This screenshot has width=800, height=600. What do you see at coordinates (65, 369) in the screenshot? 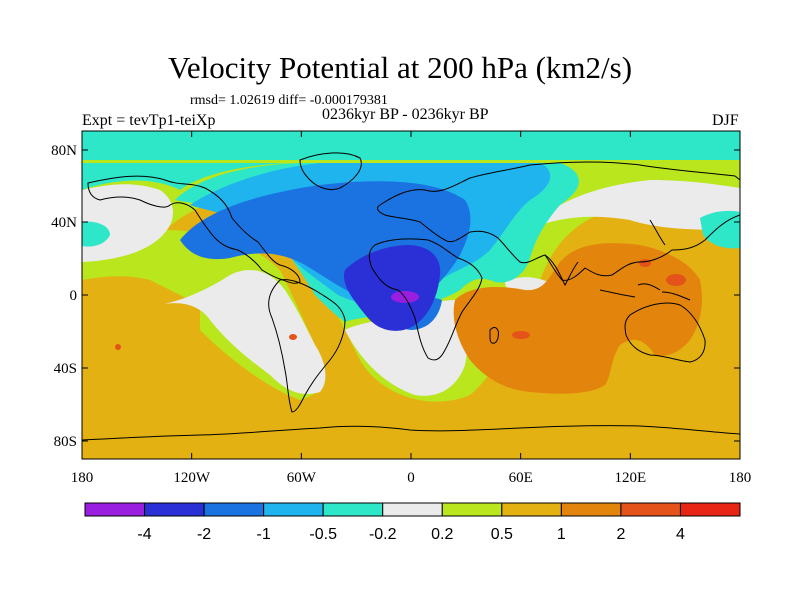
I see `lat-label: 40S` at bounding box center [65, 369].